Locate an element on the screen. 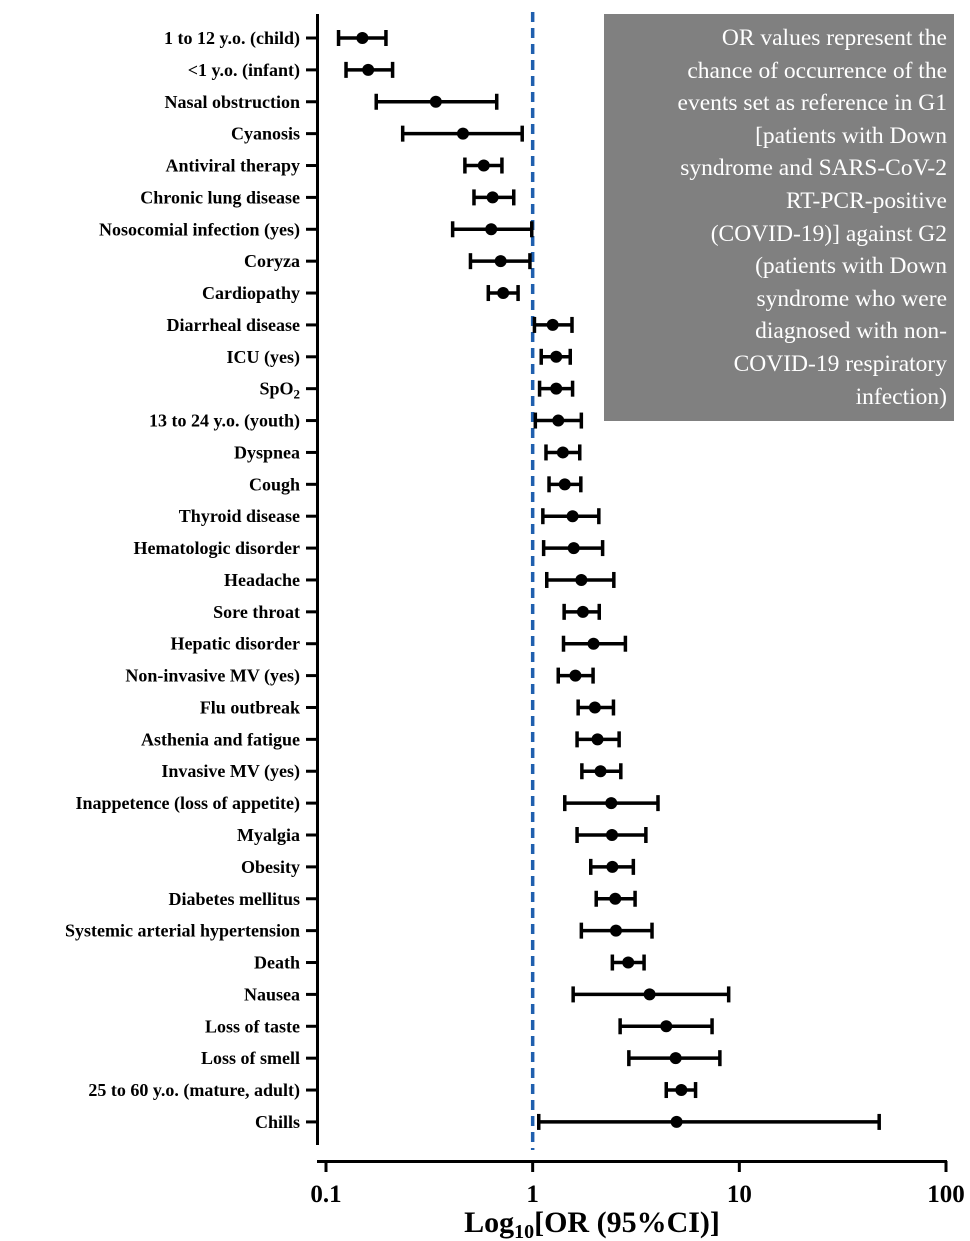 The width and height of the screenshot is (970, 1241). row-label-text: Cardiopathy is located at coordinates (251, 293).